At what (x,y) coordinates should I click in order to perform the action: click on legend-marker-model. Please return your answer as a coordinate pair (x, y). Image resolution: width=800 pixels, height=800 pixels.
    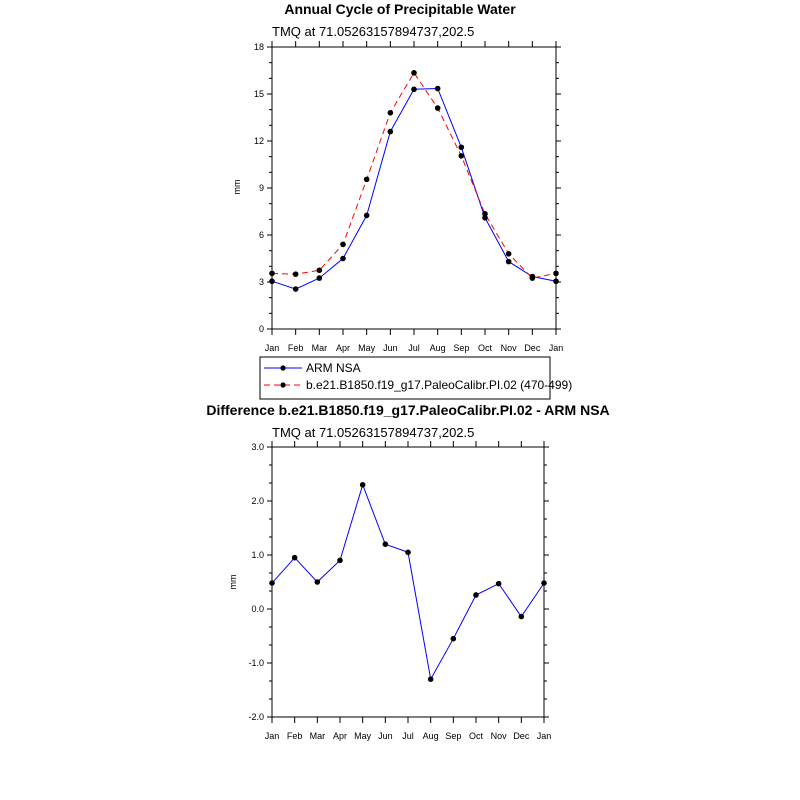
    Looking at the image, I should click on (283, 385).